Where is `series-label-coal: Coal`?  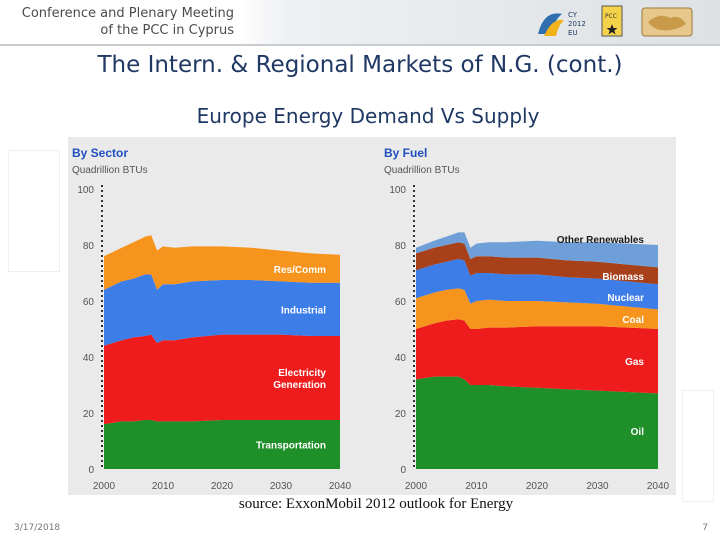
series-label-coal: Coal is located at coordinates (633, 320).